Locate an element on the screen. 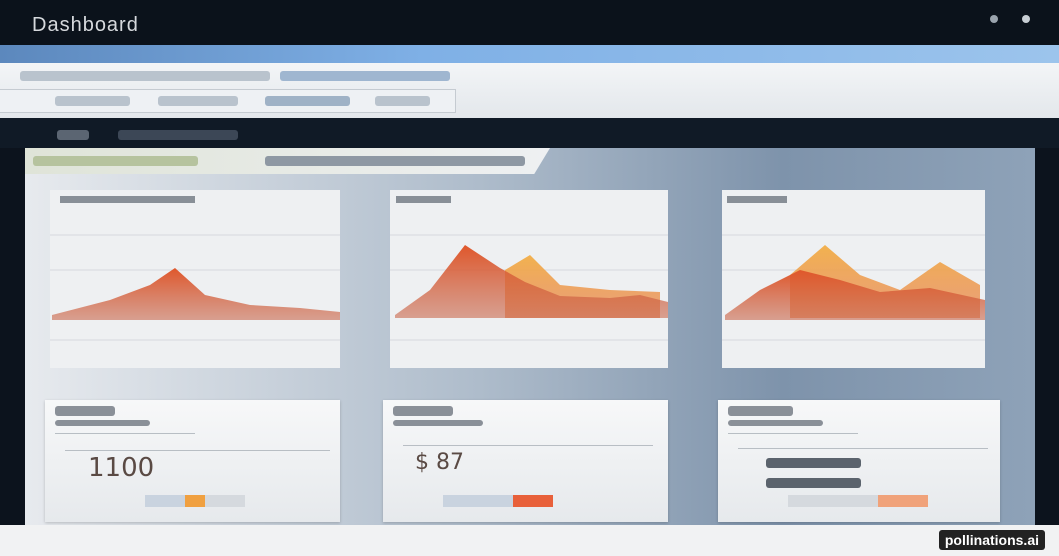 This screenshot has width=1059, height=556. breadcrumb-bar is located at coordinates (529, 133).